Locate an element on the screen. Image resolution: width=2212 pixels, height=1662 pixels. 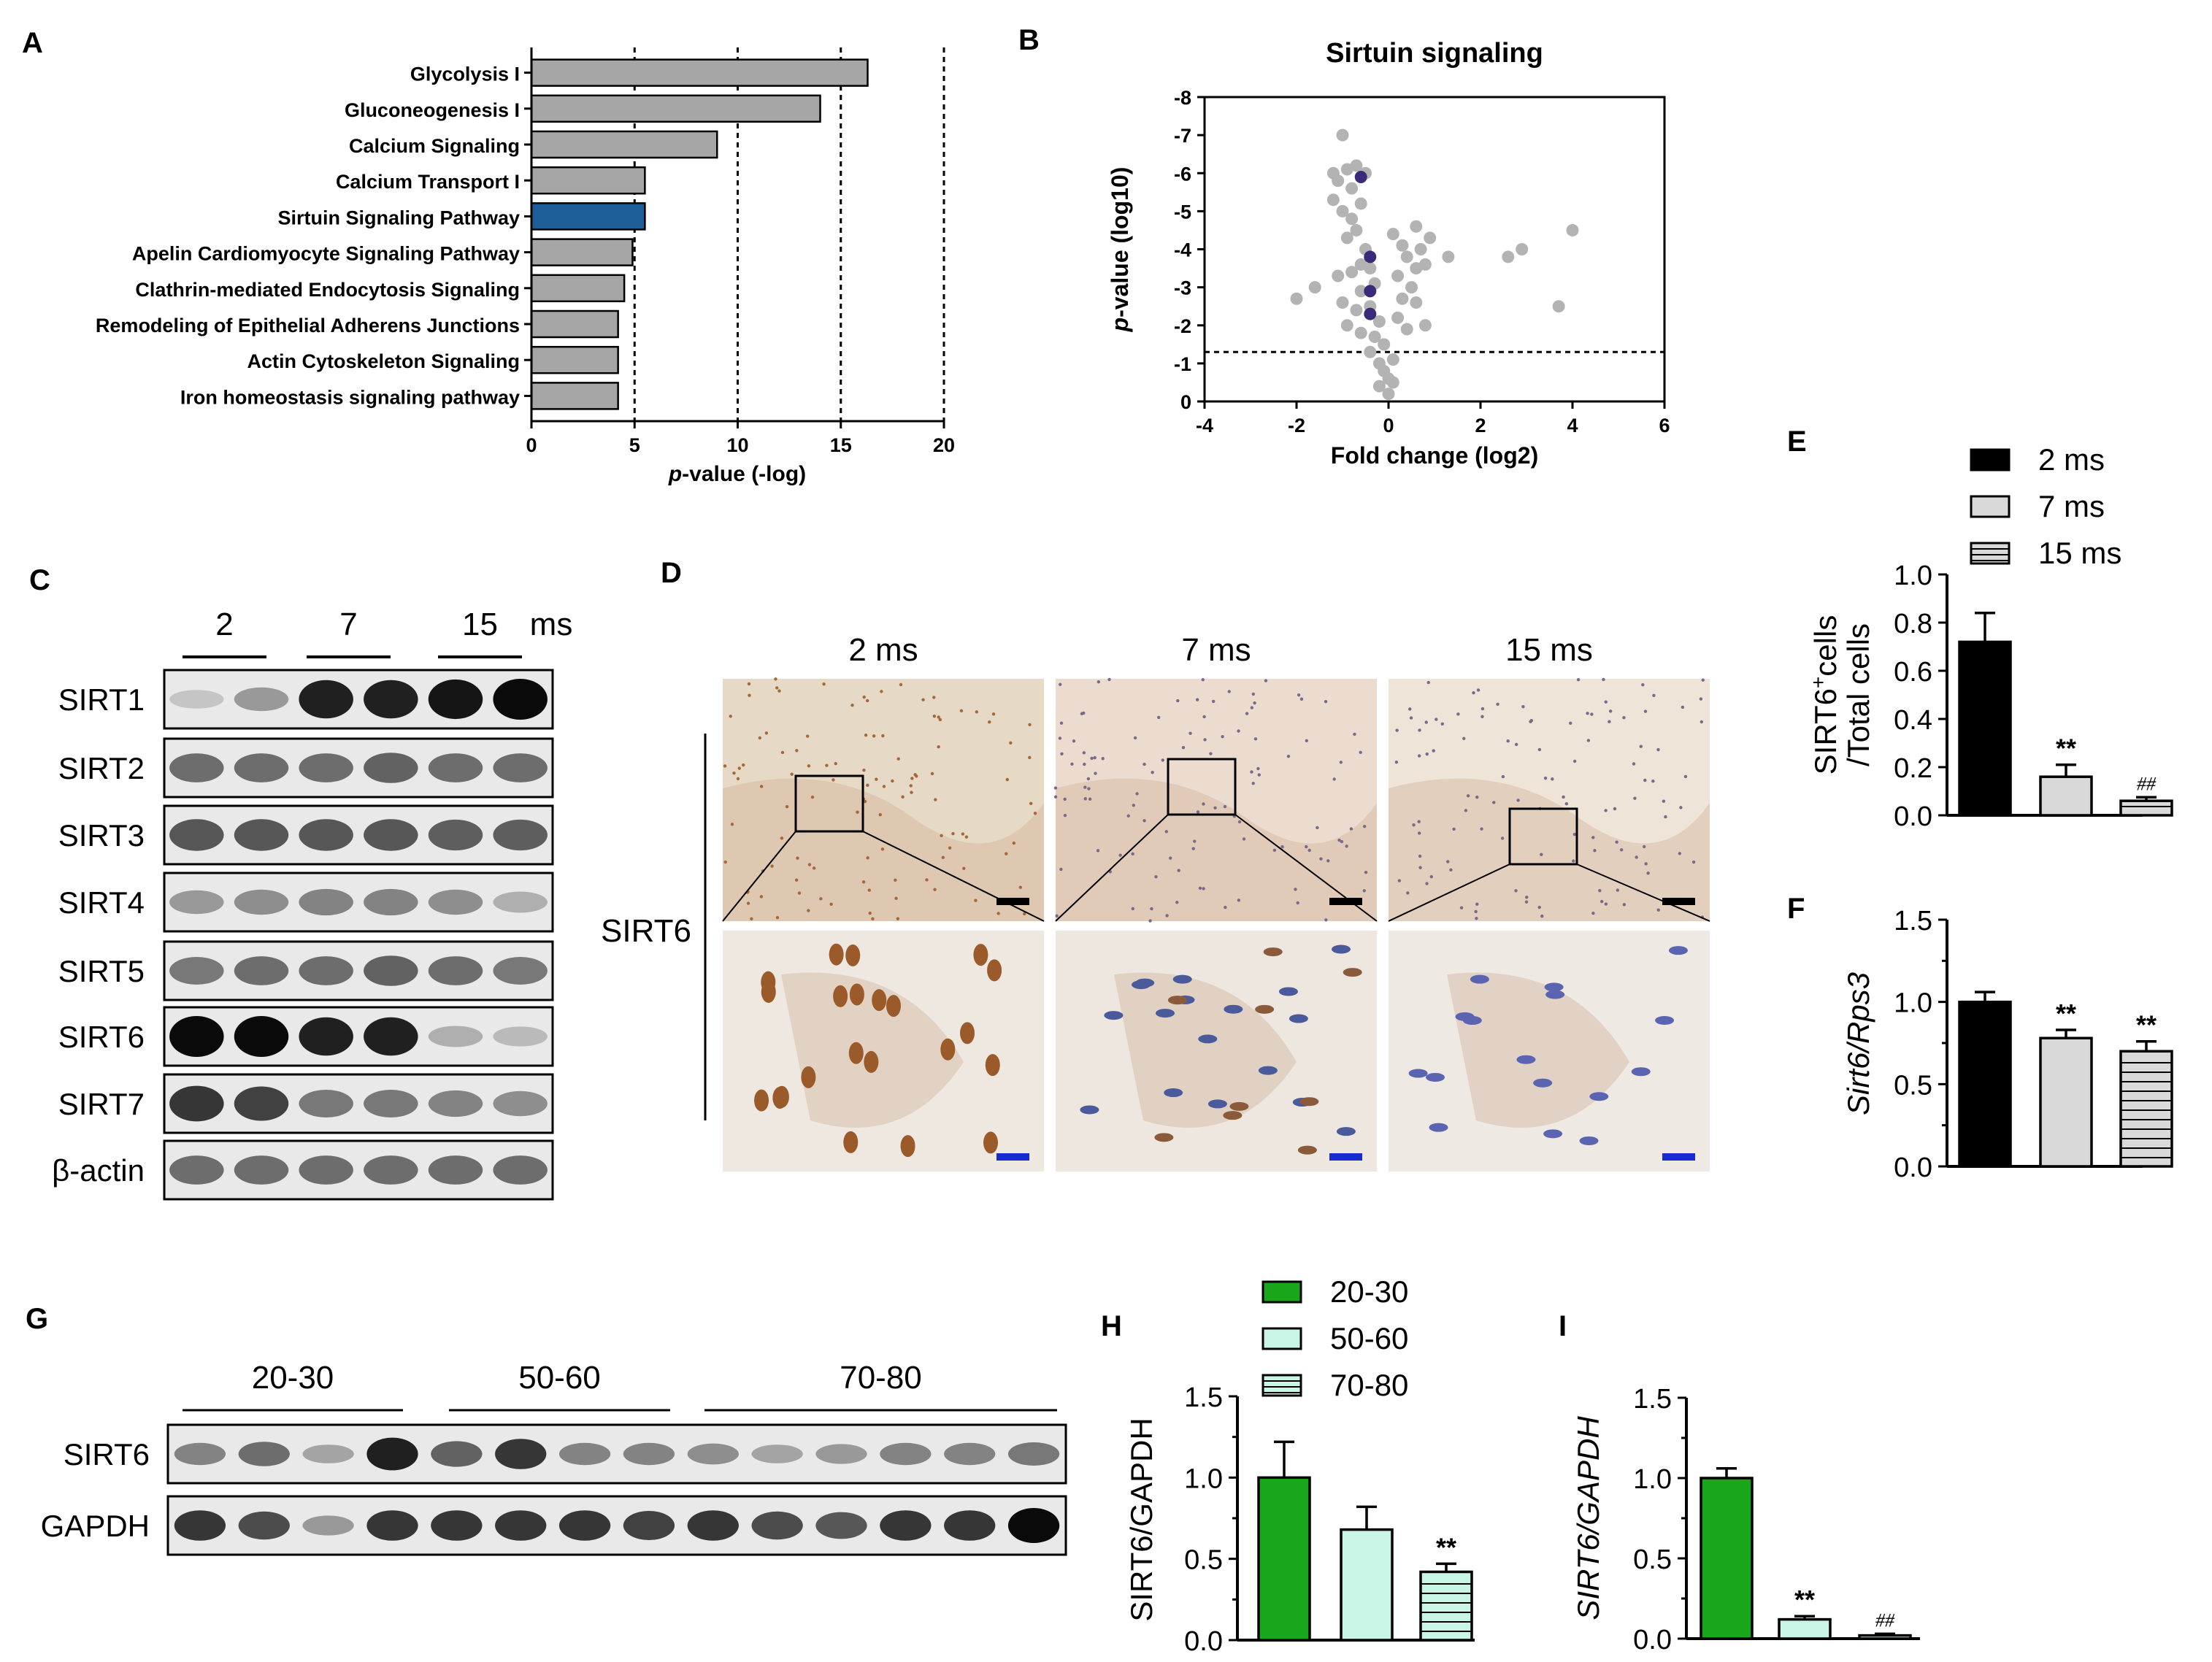
timepoint-label-2: 15 ms is located at coordinates (1549, 650).